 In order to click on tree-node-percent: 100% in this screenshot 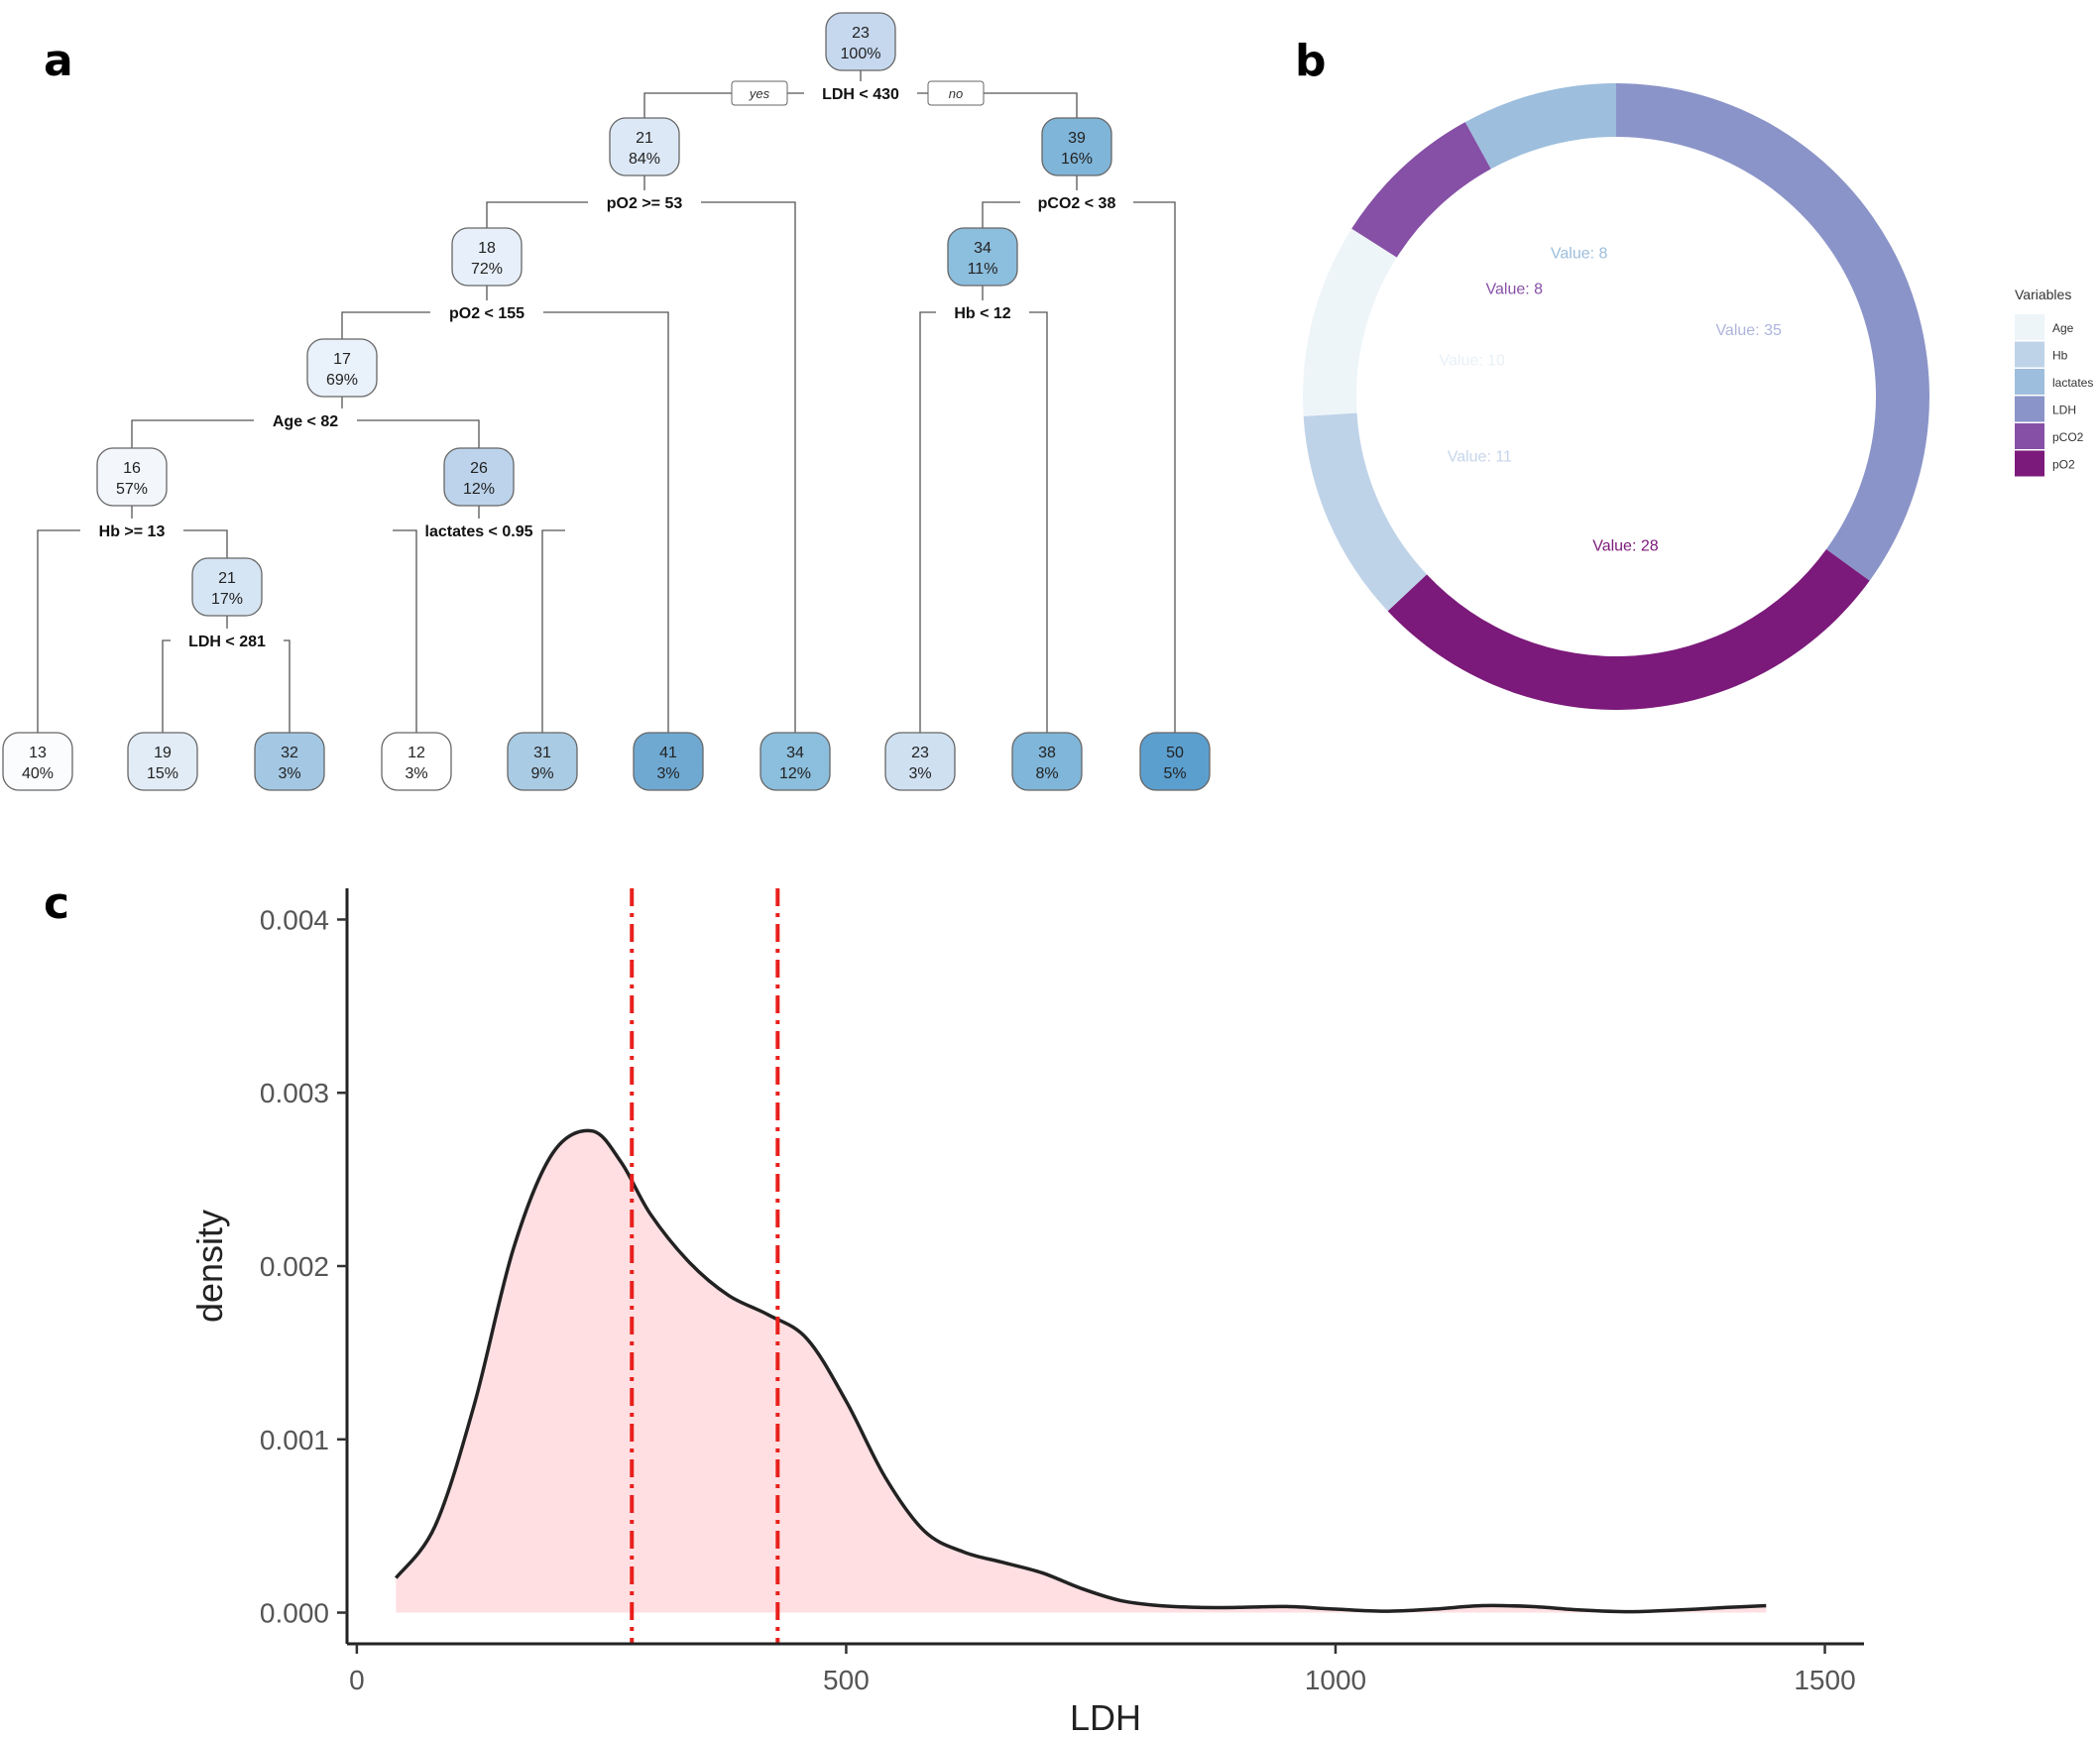, I will do `click(861, 54)`.